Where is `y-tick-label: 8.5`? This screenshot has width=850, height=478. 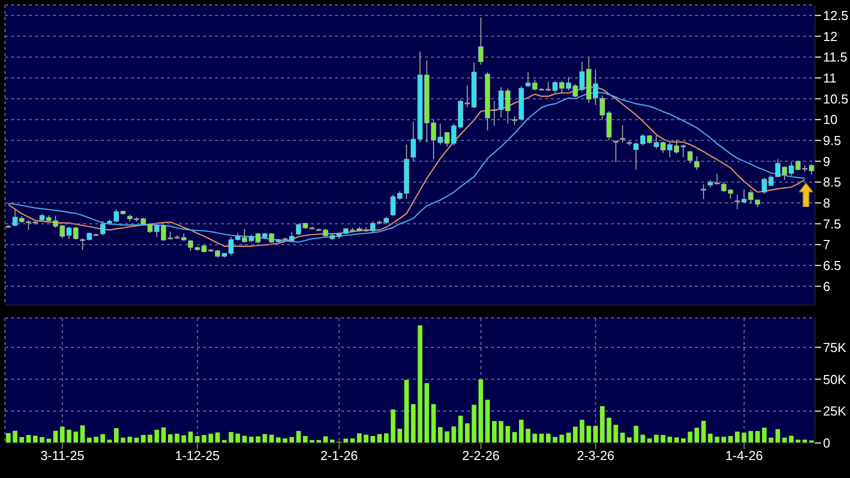 y-tick-label: 8.5 is located at coordinates (832, 182).